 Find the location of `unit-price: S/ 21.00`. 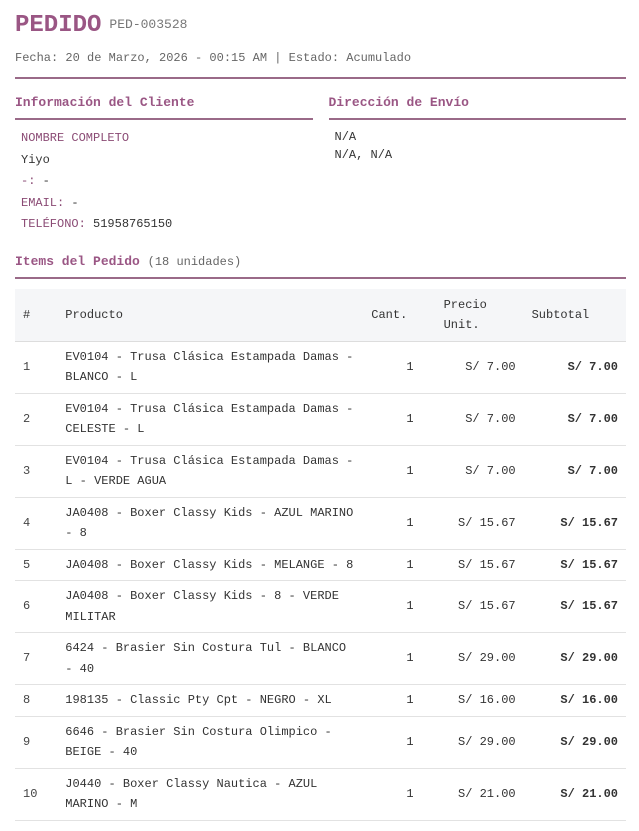

unit-price: S/ 21.00 is located at coordinates (479, 794).